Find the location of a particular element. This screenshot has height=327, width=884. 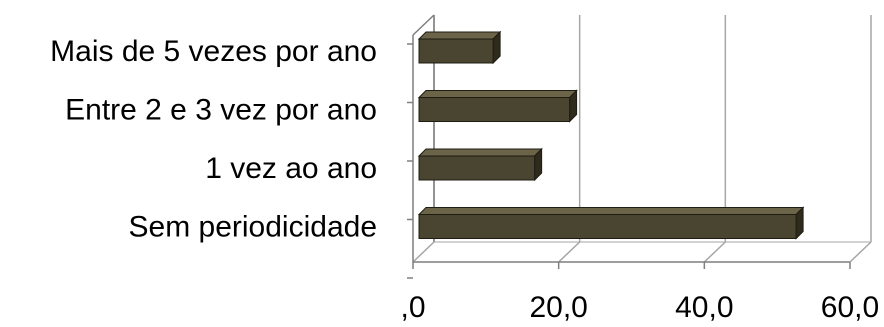

x-tick-label: 40,0 is located at coordinates (704, 307).